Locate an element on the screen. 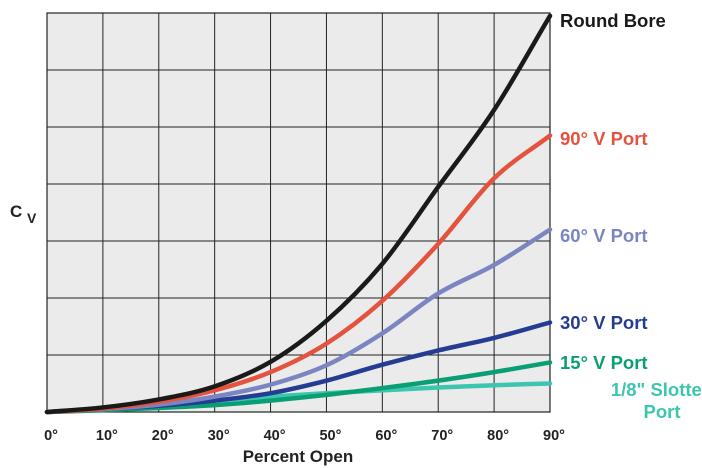  x-tick-label: 40° is located at coordinates (275, 436).